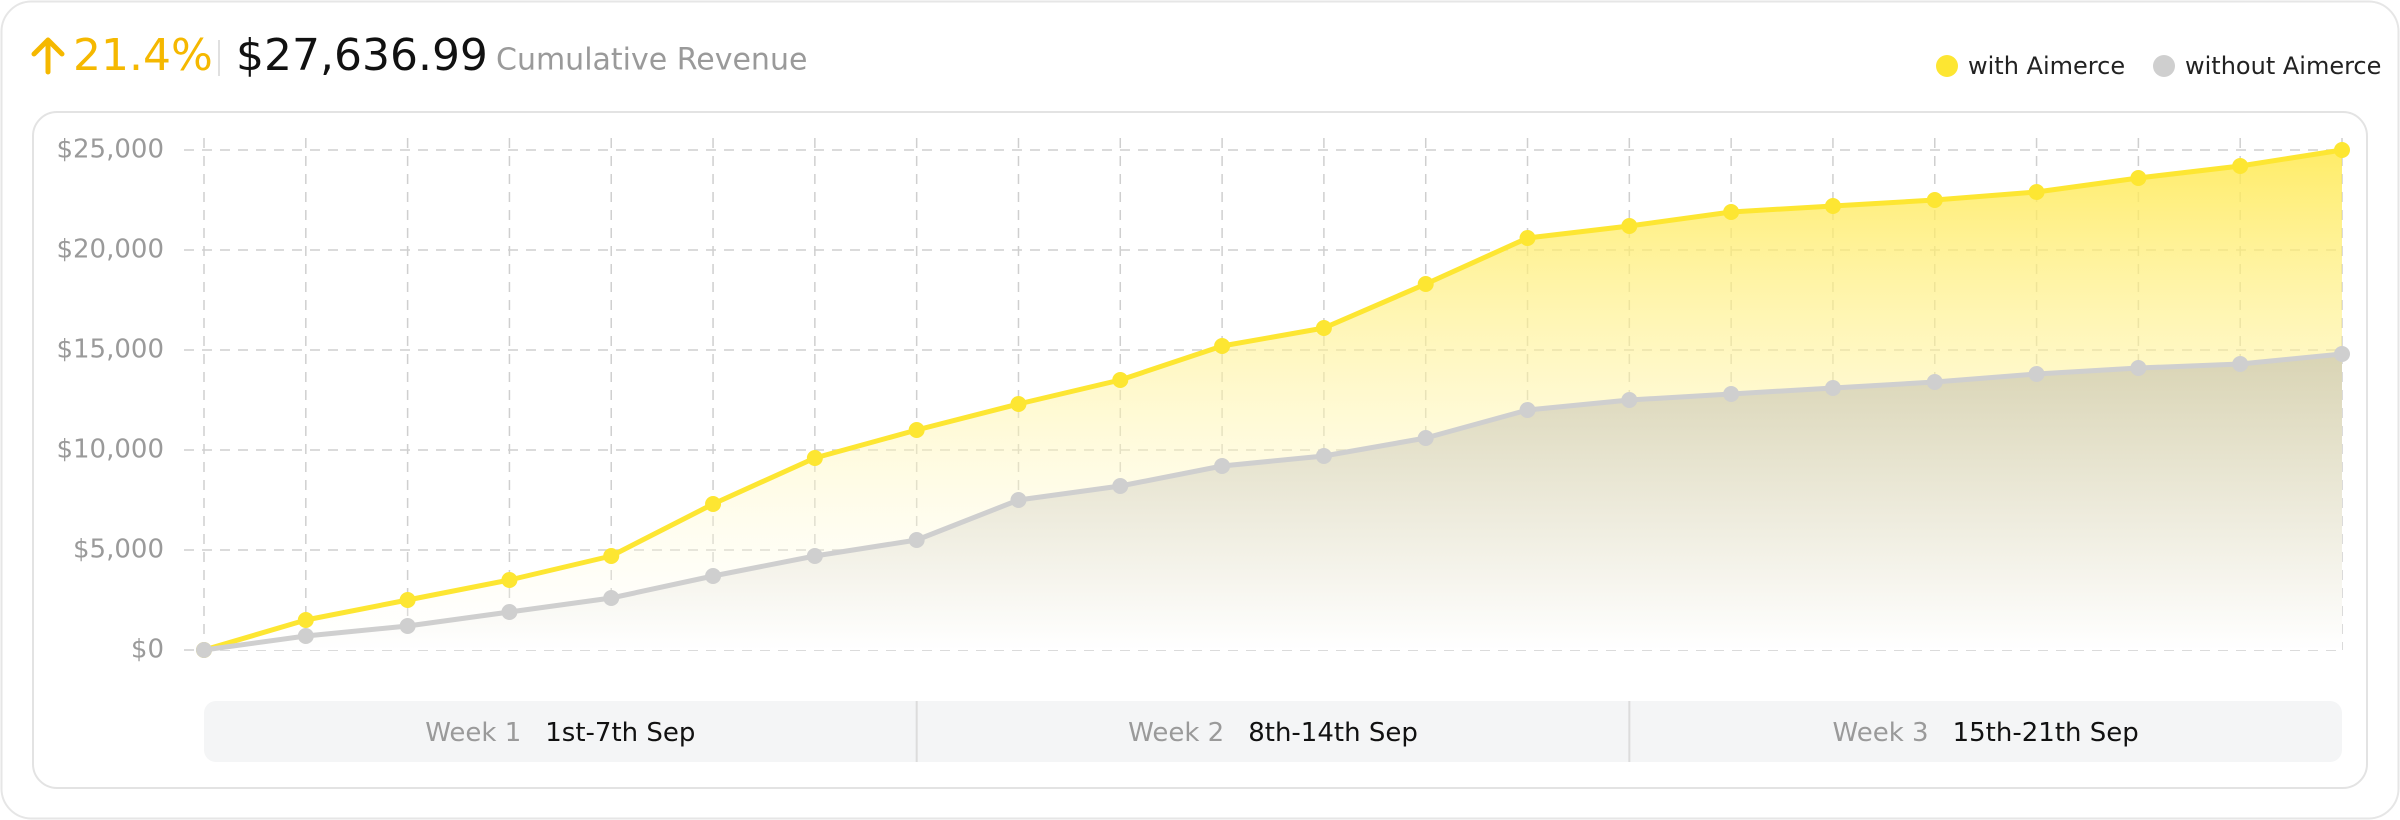 The width and height of the screenshot is (2400, 820). Describe the element at coordinates (110, 250) in the screenshot. I see `y-tick-label: $20,000` at that location.